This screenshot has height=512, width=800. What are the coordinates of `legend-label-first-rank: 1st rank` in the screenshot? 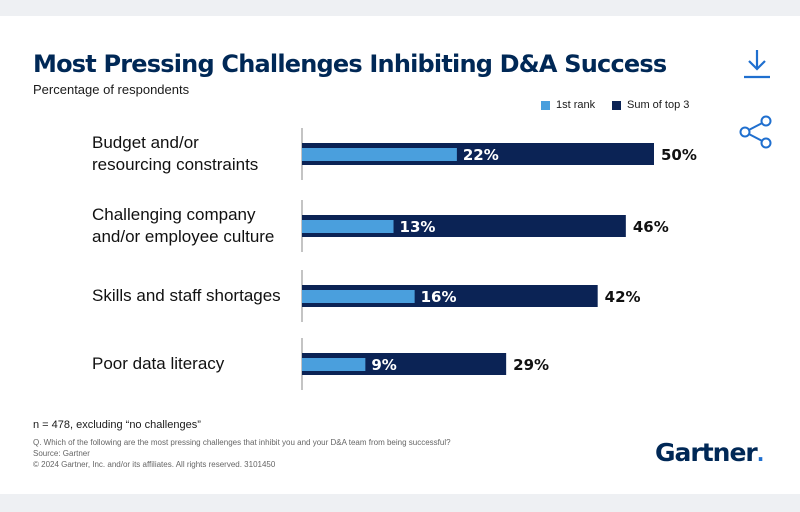 It's located at (576, 105).